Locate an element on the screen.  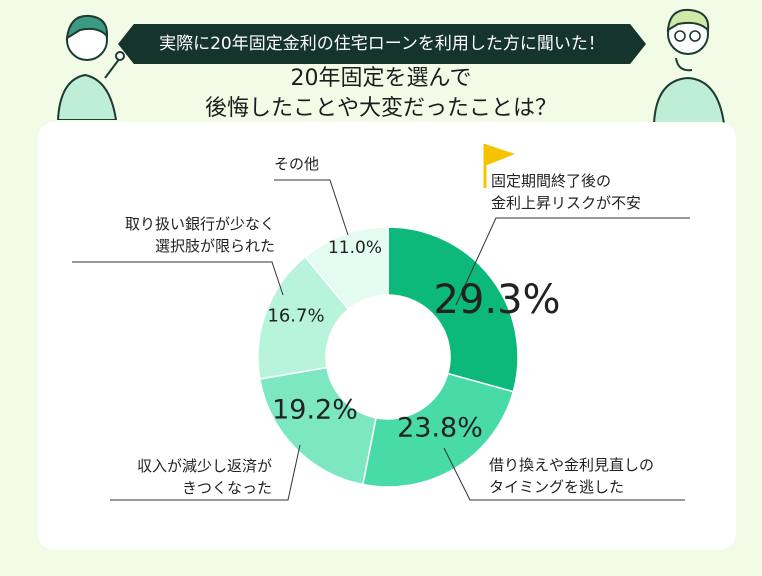
slice-3-category-label-line-2: きつくなった is located at coordinates (226, 488).